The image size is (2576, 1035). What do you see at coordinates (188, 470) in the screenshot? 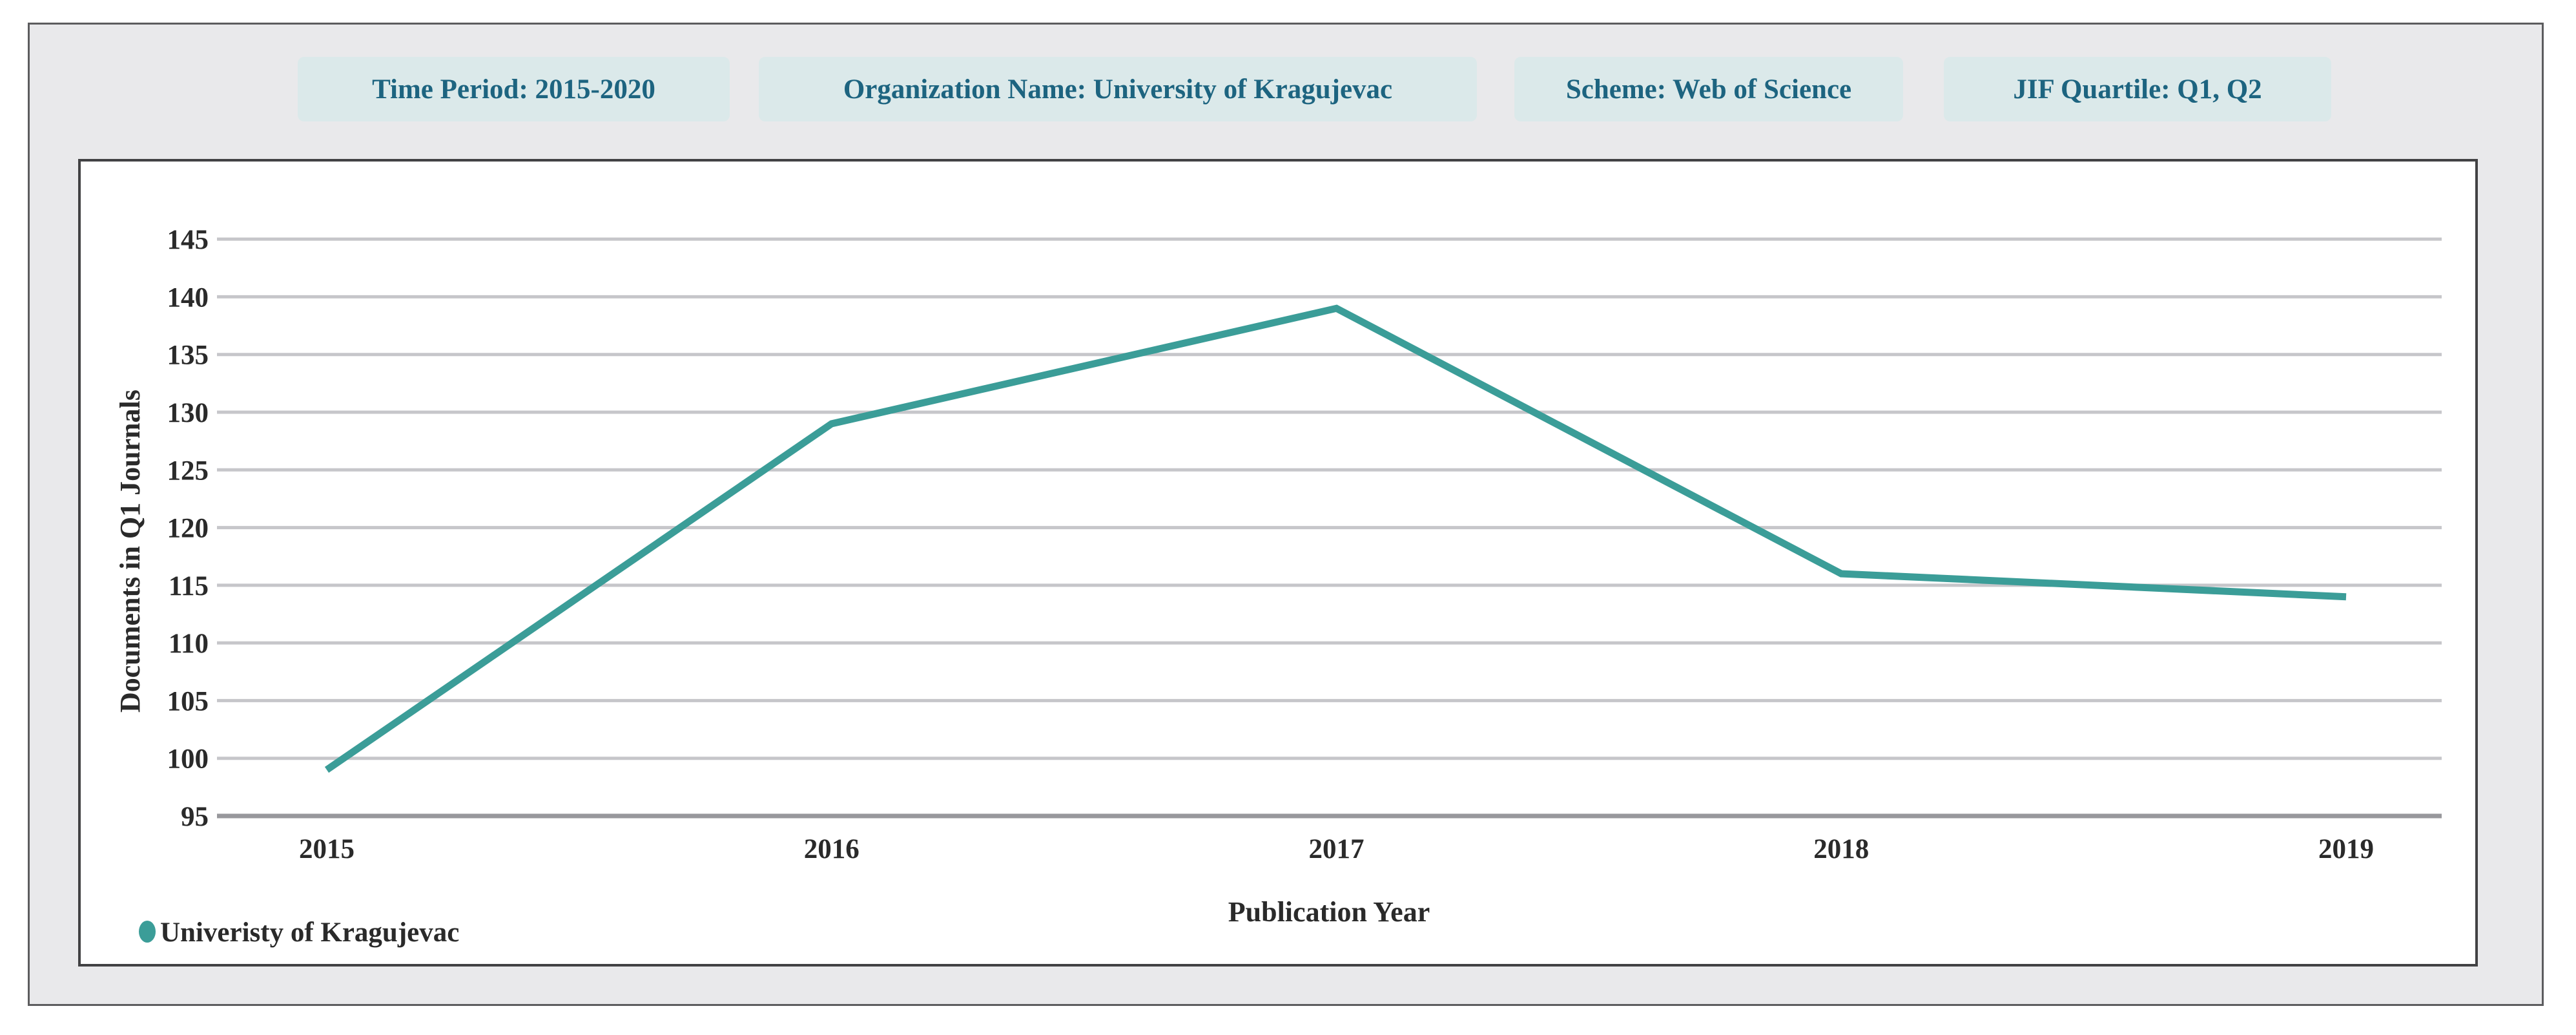
I see `y-tick-label: 125` at bounding box center [188, 470].